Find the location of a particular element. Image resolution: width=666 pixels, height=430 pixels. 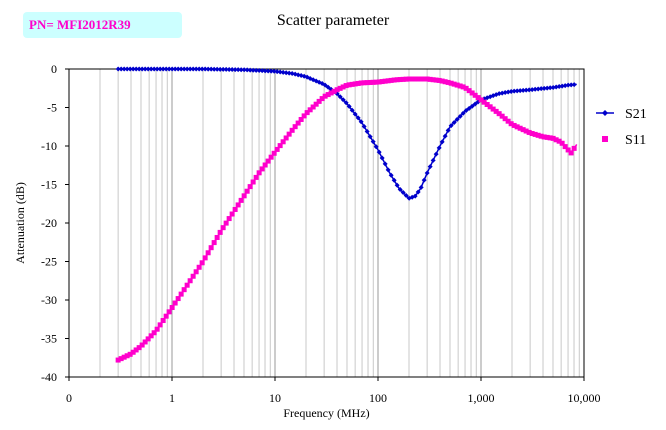

y-axis-label: Attenuation (dB) is located at coordinates (20, 223).